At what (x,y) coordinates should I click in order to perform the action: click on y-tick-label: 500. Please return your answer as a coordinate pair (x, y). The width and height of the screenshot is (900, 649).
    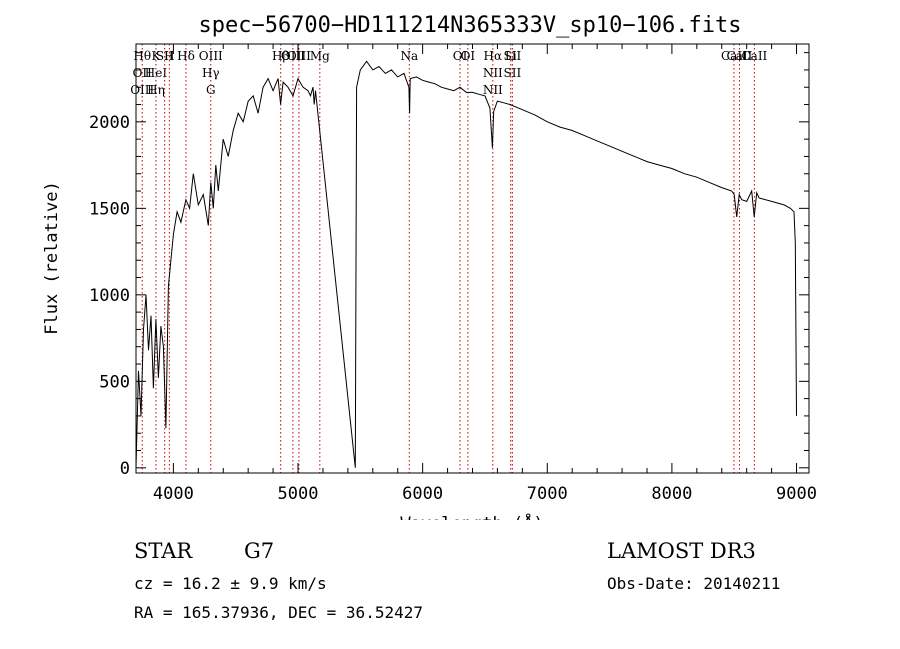
    Looking at the image, I should click on (114, 382).